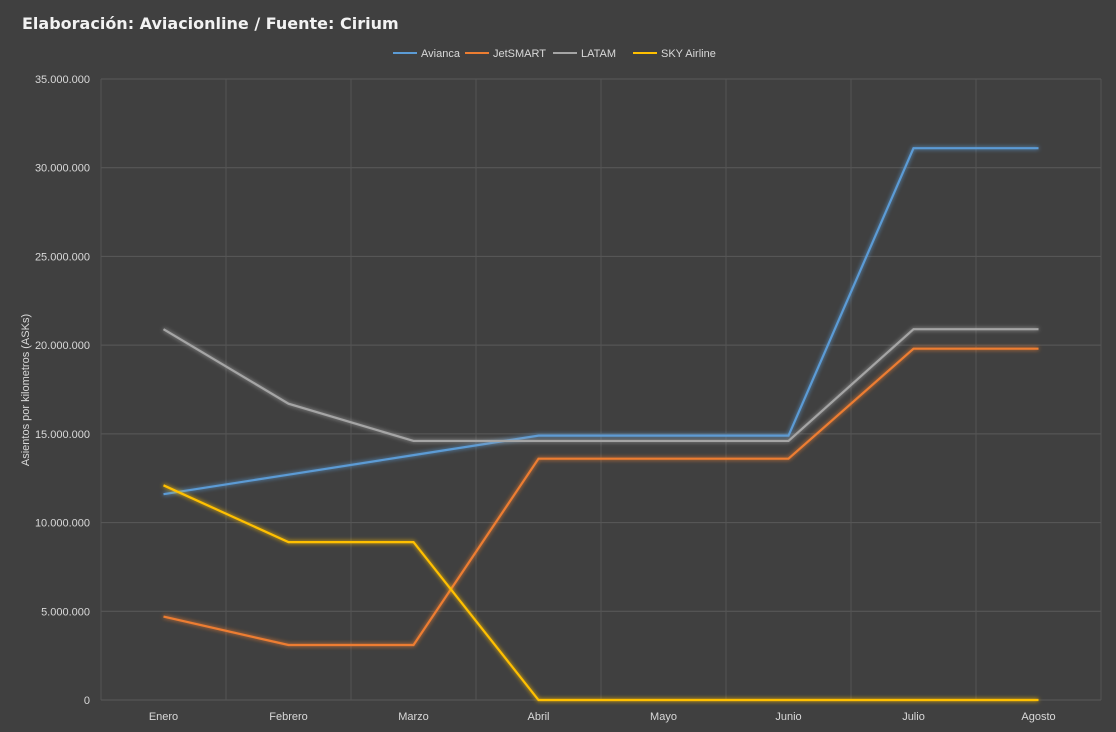  What do you see at coordinates (87, 701) in the screenshot?
I see `y-tick-label: 0` at bounding box center [87, 701].